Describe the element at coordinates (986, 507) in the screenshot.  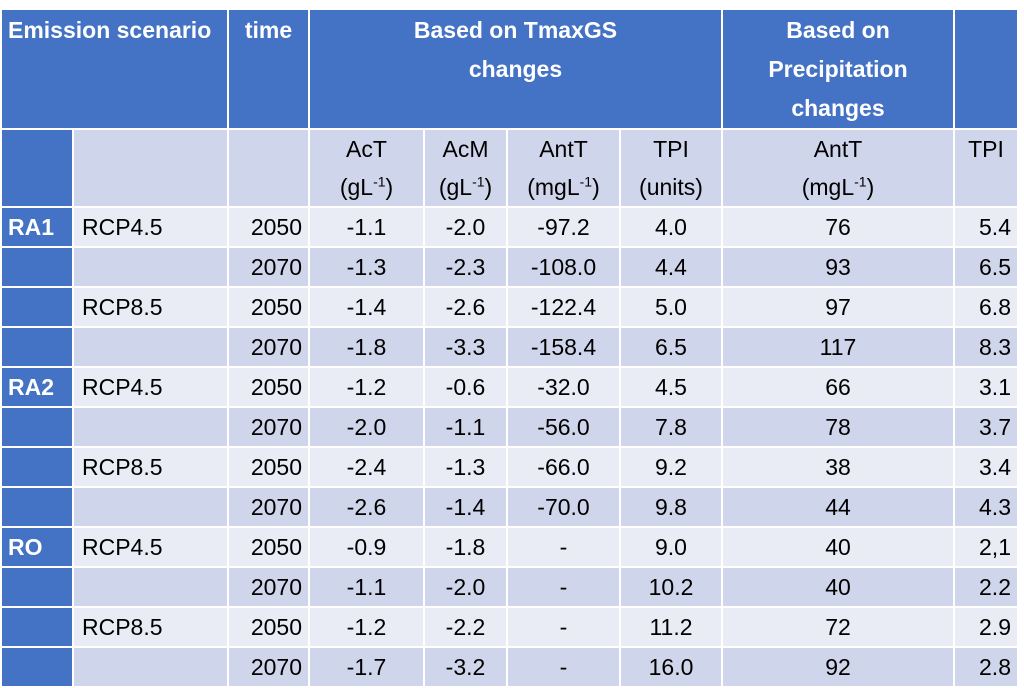
I see `tpi-precip-cell: 4.3` at that location.